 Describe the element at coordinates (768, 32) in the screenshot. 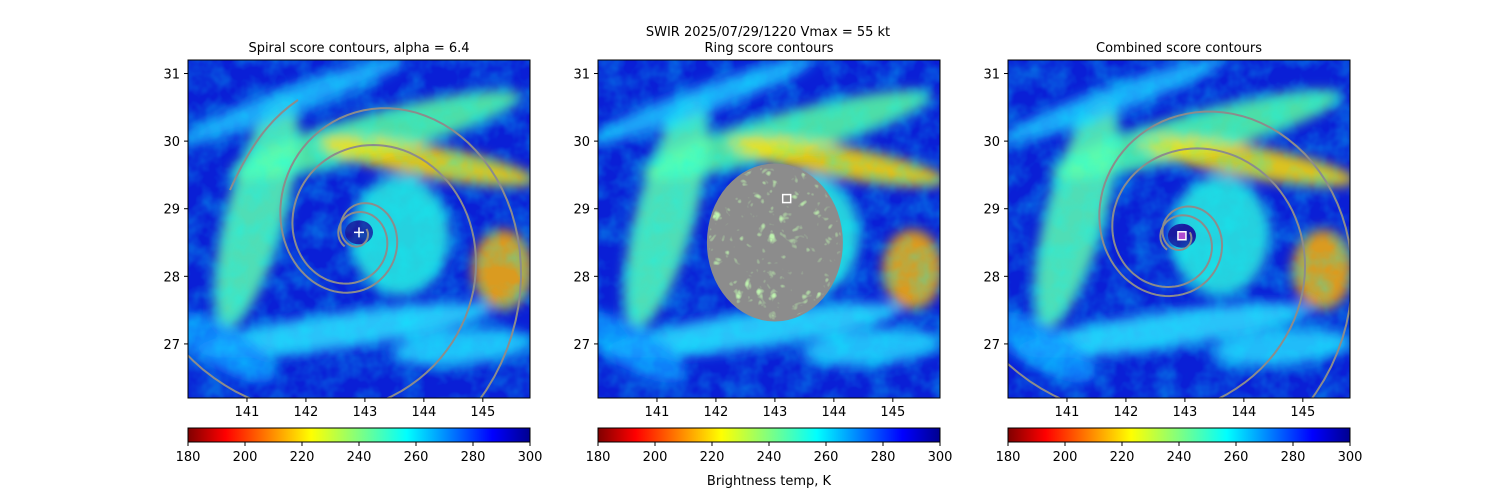

I see `suptitle: SWIR 2025/07/29/1220 Vmax = 55 kt` at that location.